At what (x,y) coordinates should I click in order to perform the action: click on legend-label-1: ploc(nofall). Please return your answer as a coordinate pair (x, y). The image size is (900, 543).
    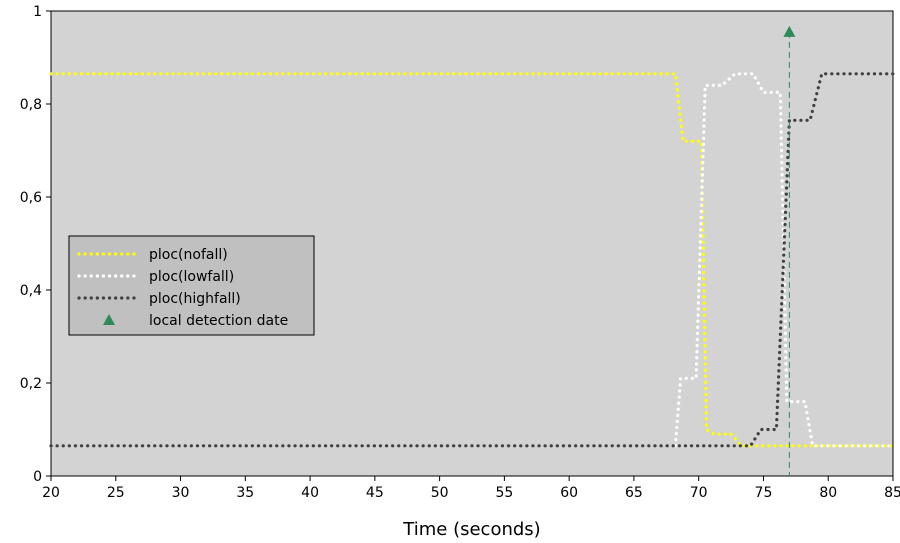
    Looking at the image, I should click on (188, 255).